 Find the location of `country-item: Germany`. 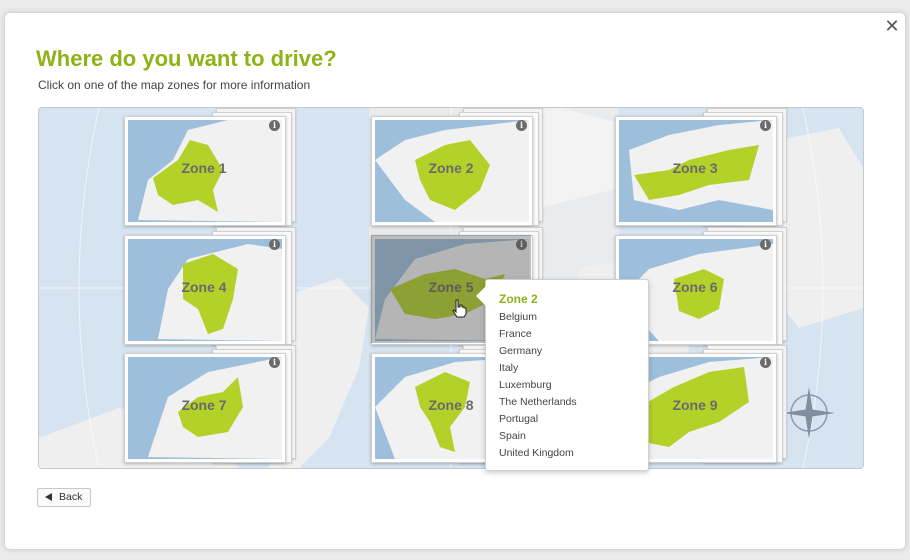

country-item: Germany is located at coordinates (521, 351).